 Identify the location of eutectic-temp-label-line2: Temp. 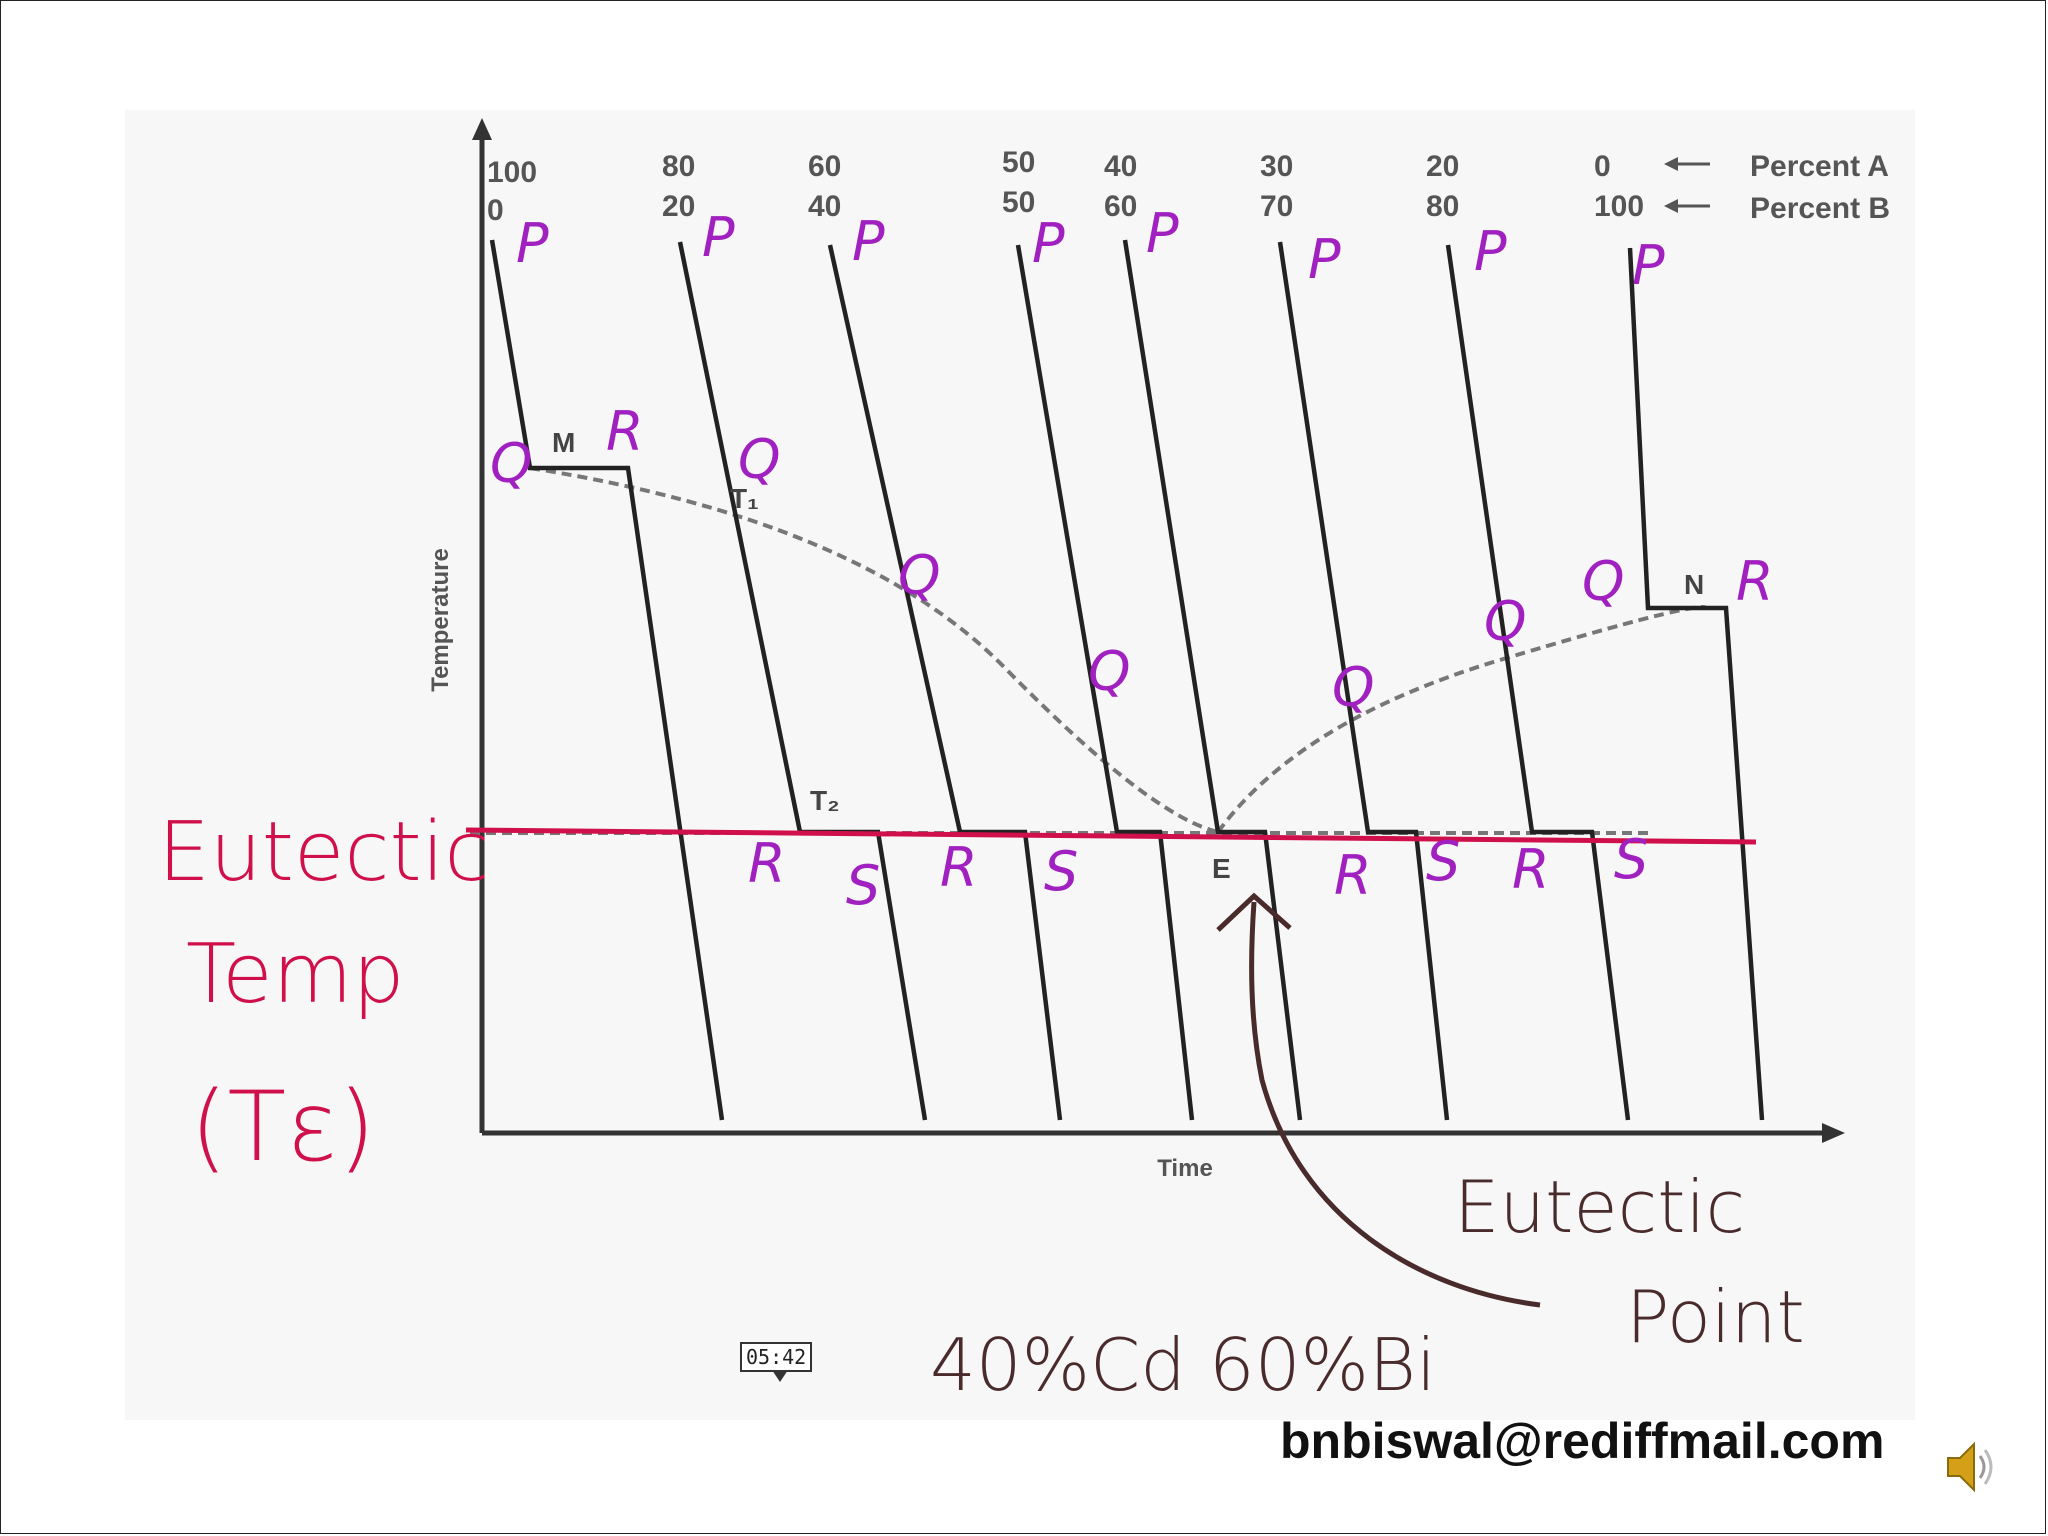
(295, 974).